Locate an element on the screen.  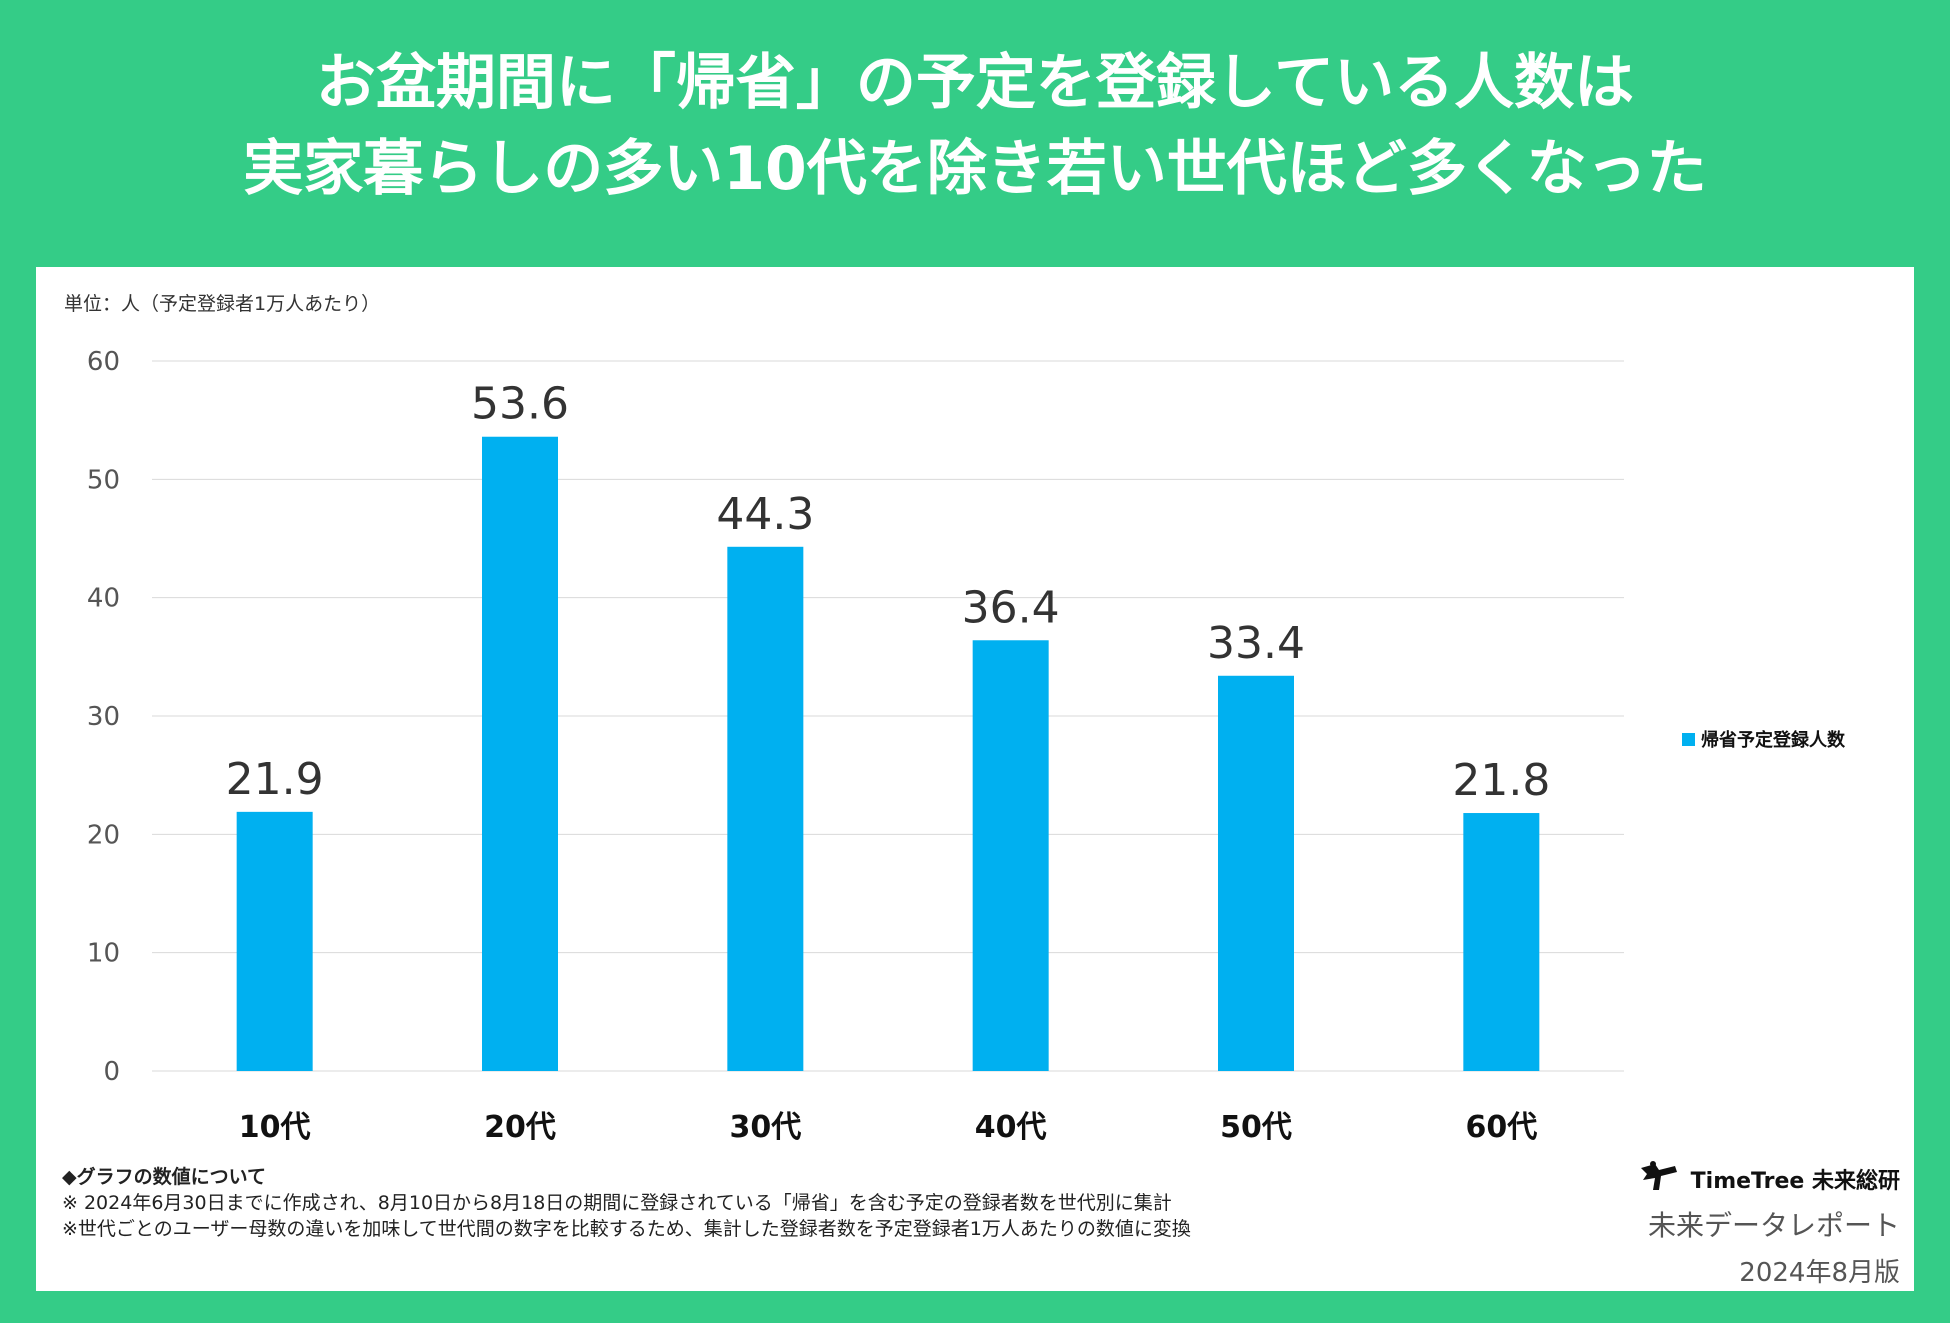
timetree-logo-icon is located at coordinates (1659, 1179).